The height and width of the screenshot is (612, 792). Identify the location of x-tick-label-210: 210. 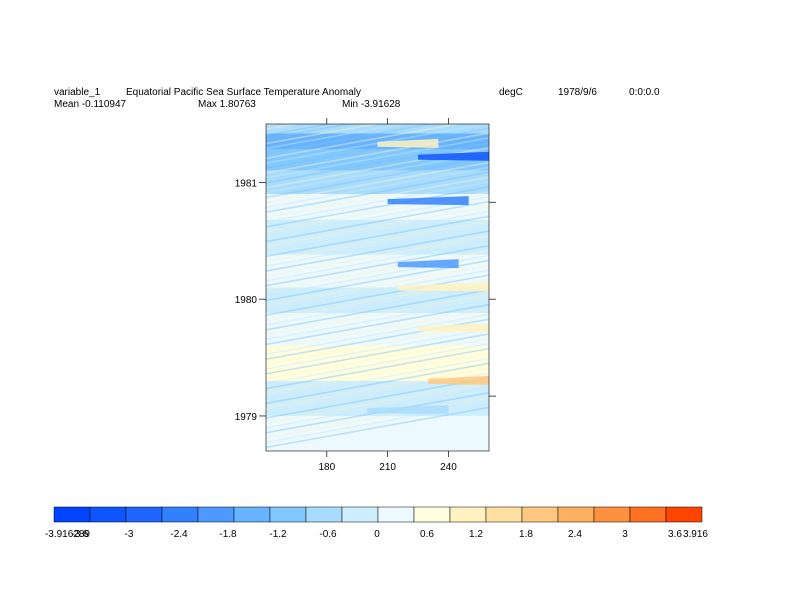
(387, 467).